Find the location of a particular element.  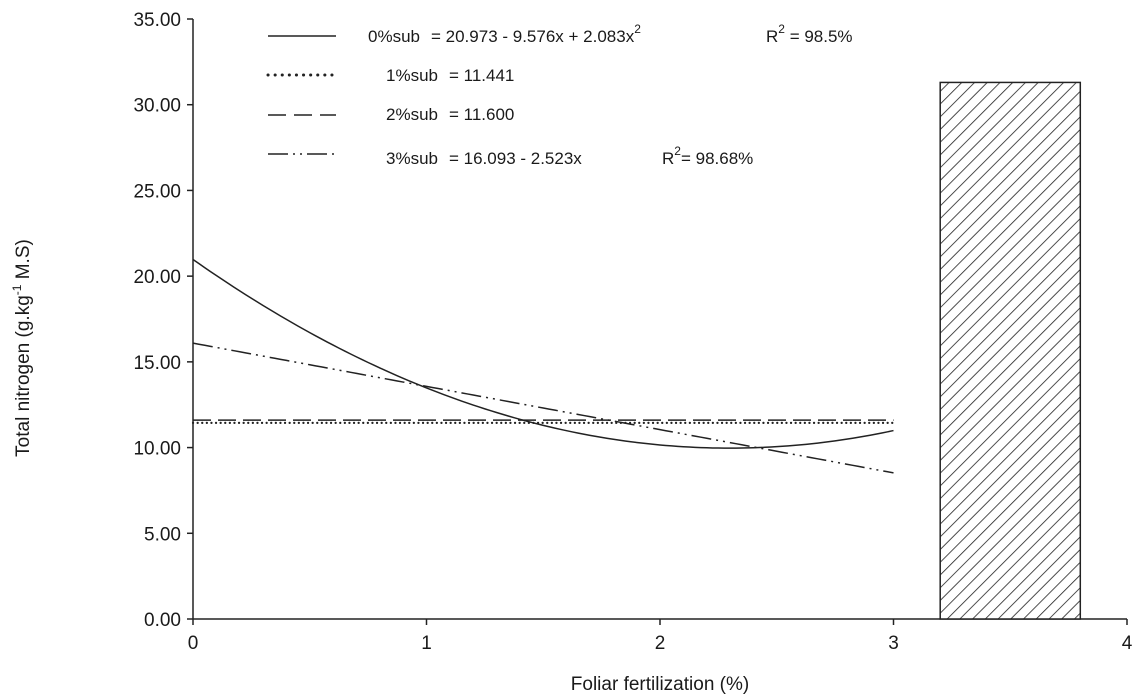

legend-r2-0: R2 = 98.5% is located at coordinates (809, 34).